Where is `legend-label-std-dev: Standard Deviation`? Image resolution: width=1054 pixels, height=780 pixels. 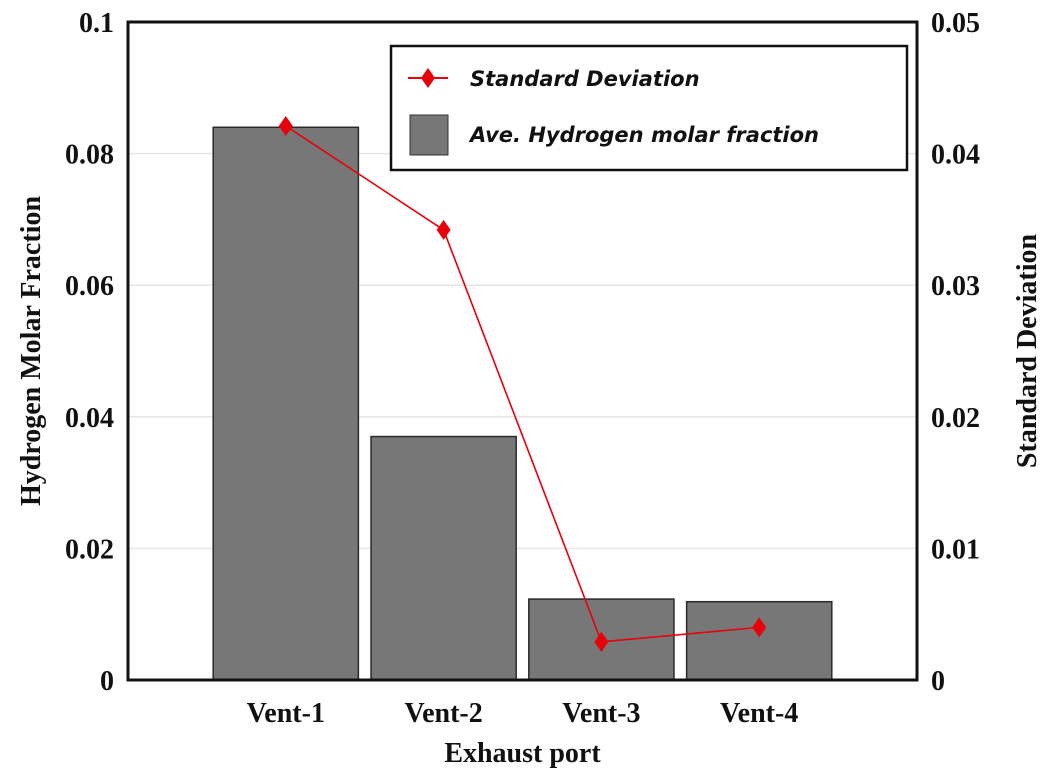
legend-label-std-dev: Standard Deviation is located at coordinates (585, 79).